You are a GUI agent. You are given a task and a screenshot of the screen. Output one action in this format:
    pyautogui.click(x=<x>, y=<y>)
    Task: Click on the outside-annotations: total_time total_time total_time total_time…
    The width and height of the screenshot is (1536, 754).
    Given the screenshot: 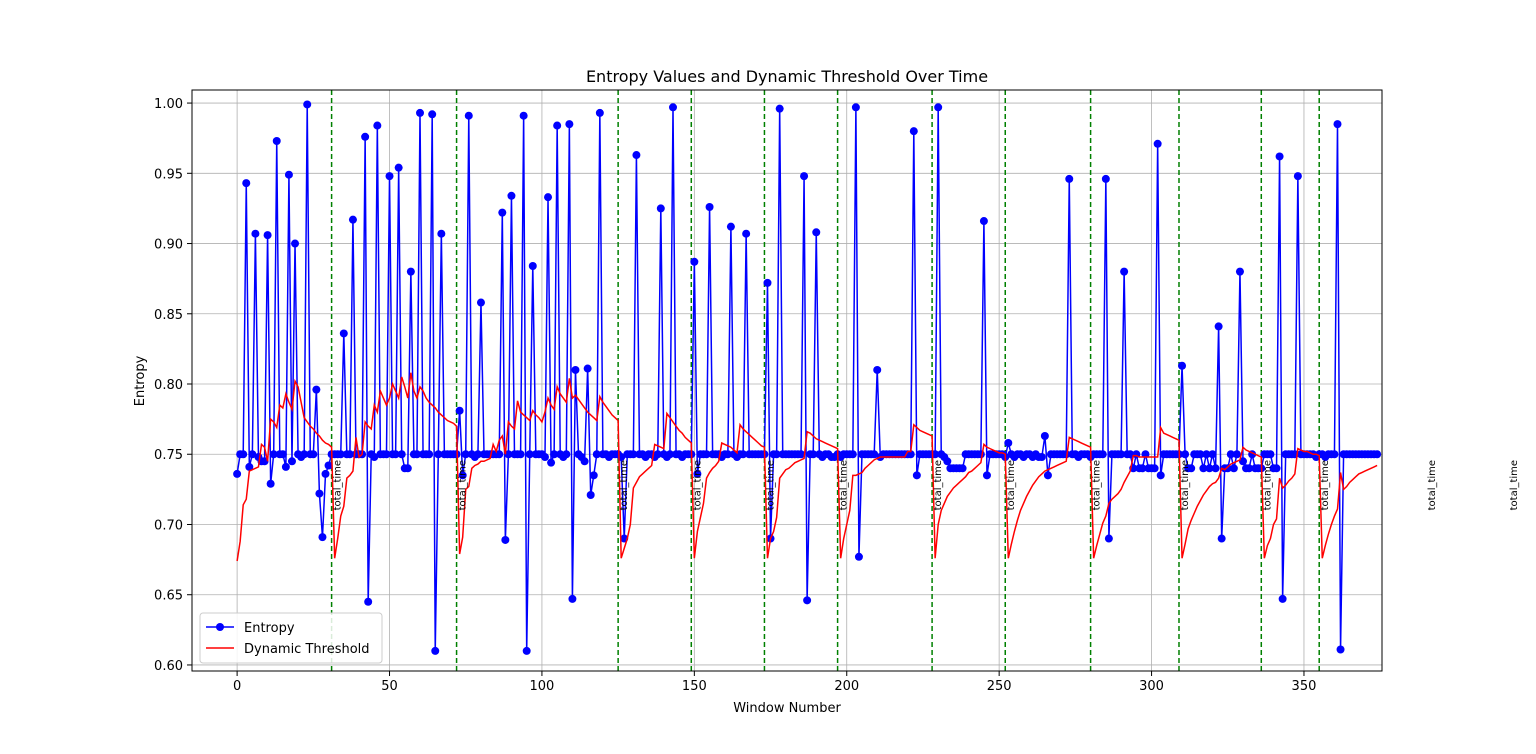 What is the action you would take?
    pyautogui.click(x=927, y=485)
    